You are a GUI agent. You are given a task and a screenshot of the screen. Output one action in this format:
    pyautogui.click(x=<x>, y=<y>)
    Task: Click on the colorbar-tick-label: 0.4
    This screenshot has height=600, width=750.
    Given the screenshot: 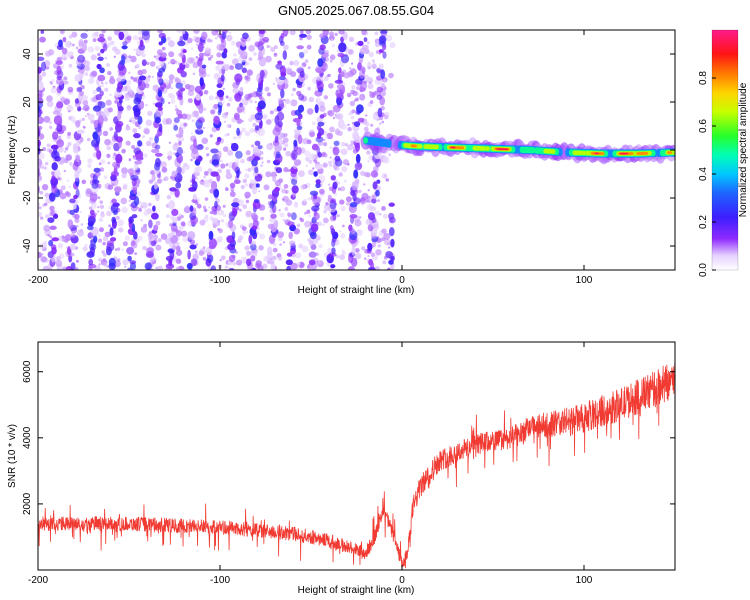 What is the action you would take?
    pyautogui.click(x=703, y=174)
    